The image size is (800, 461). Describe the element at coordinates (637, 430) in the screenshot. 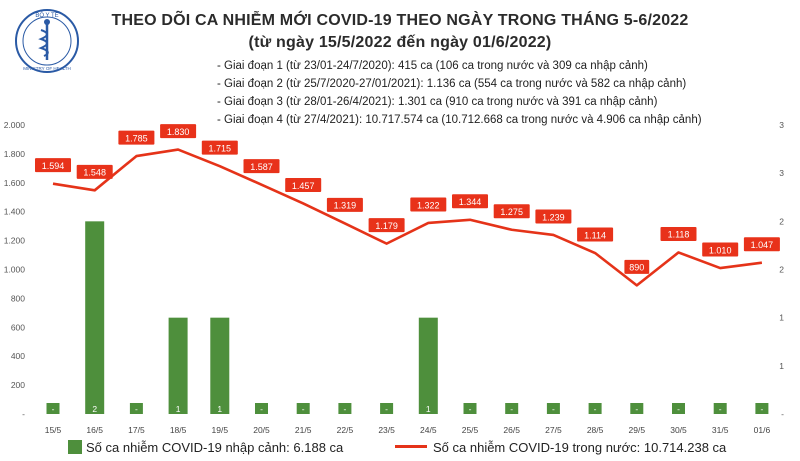

I see `x-tick-label: 29/5` at that location.